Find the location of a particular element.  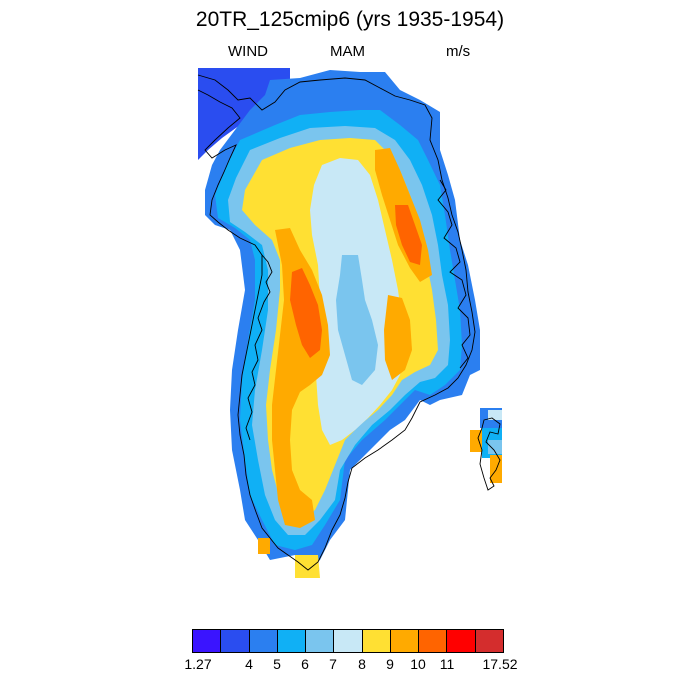

field-east-orange-lower is located at coordinates (398, 337).